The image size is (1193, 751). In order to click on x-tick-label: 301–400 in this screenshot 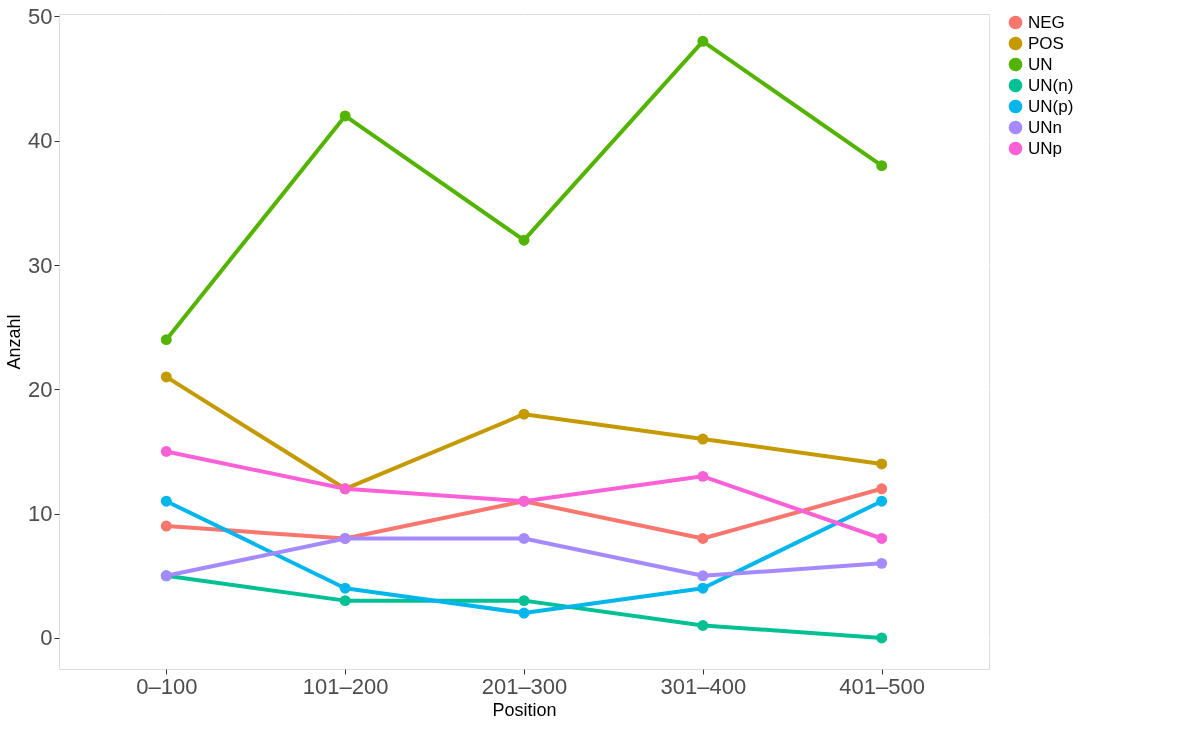, I will do `click(703, 686)`.